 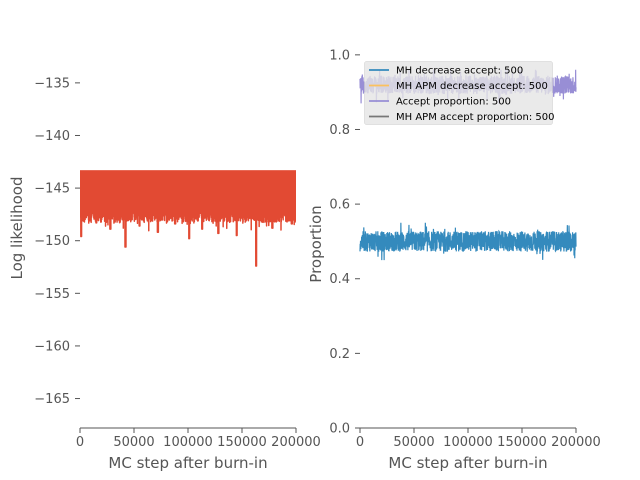 I want to click on legend-box, so click(x=458, y=93).